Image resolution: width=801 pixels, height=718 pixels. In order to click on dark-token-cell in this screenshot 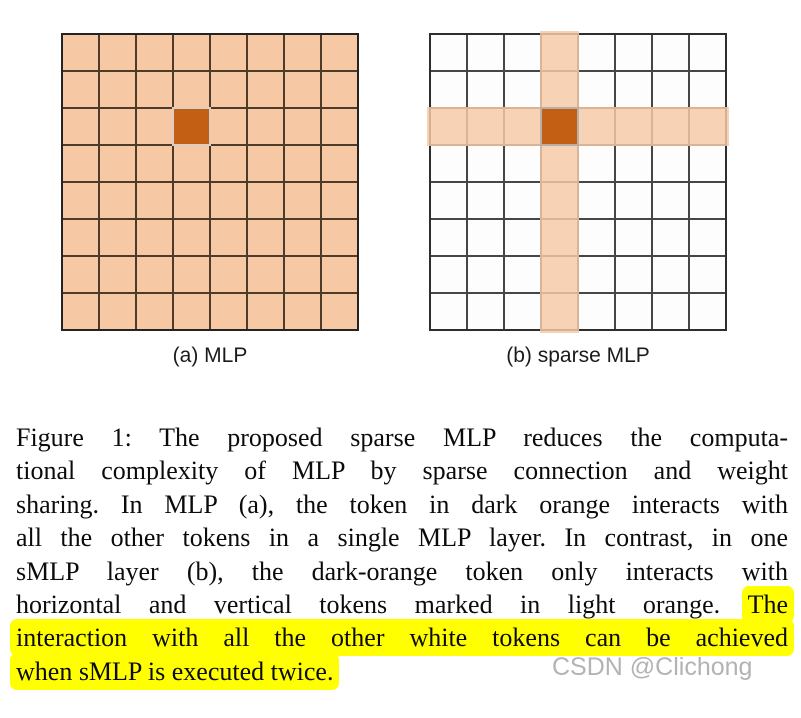, I will do `click(559, 126)`.